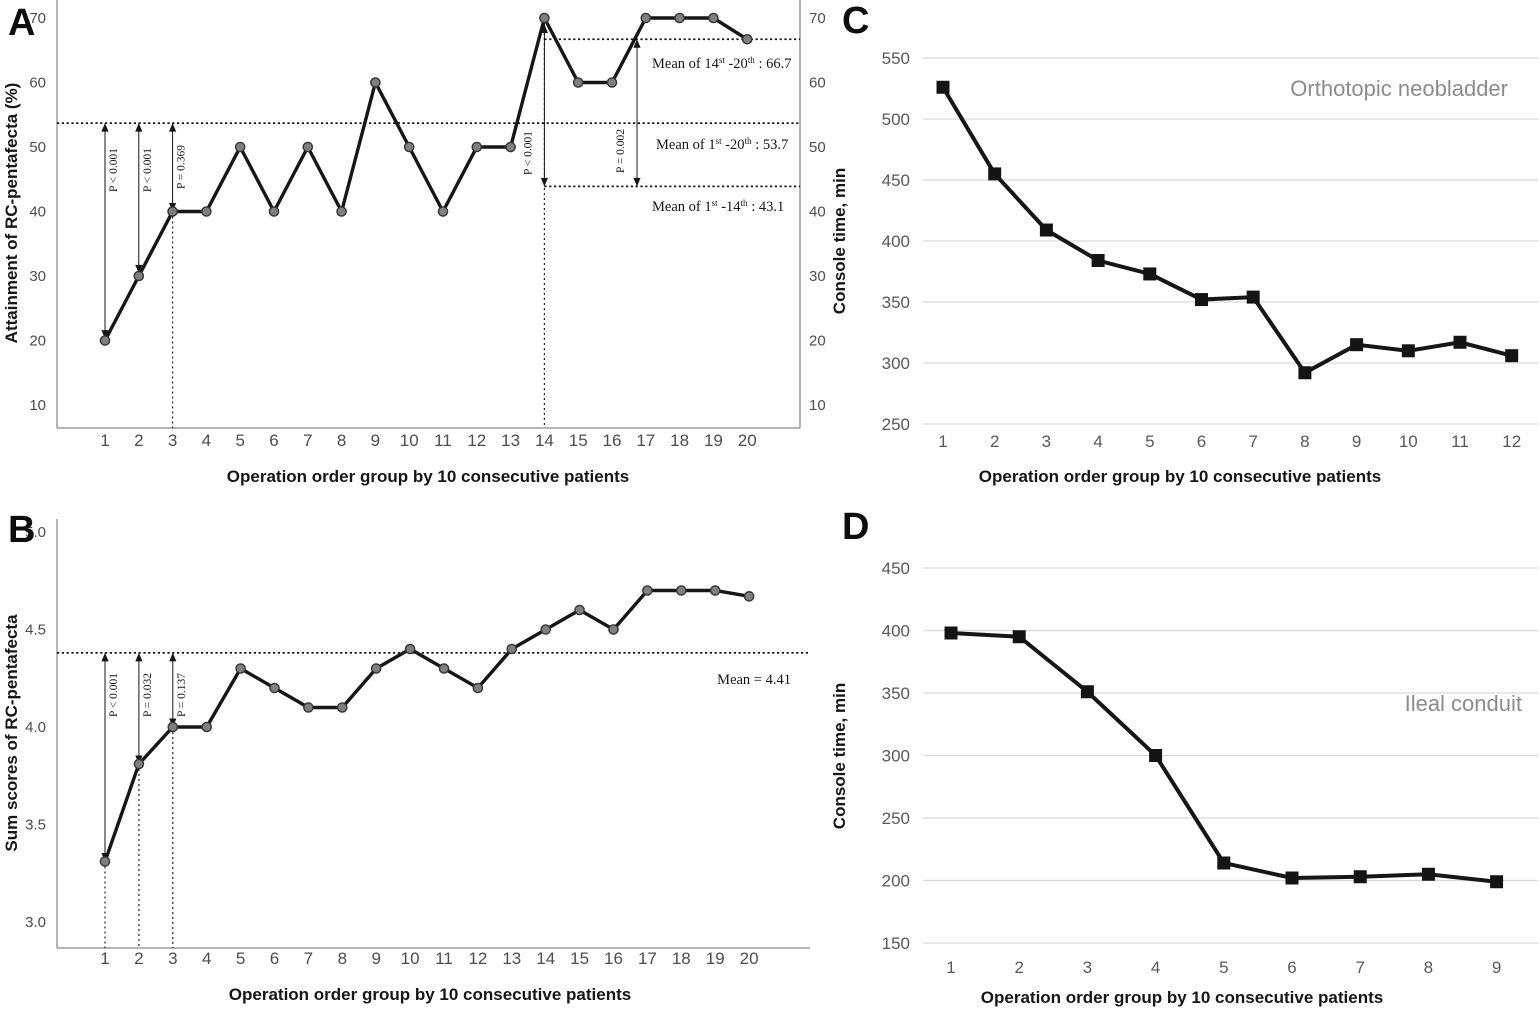  Describe the element at coordinates (896, 881) in the screenshot. I see `y-tick-label: 200` at that location.